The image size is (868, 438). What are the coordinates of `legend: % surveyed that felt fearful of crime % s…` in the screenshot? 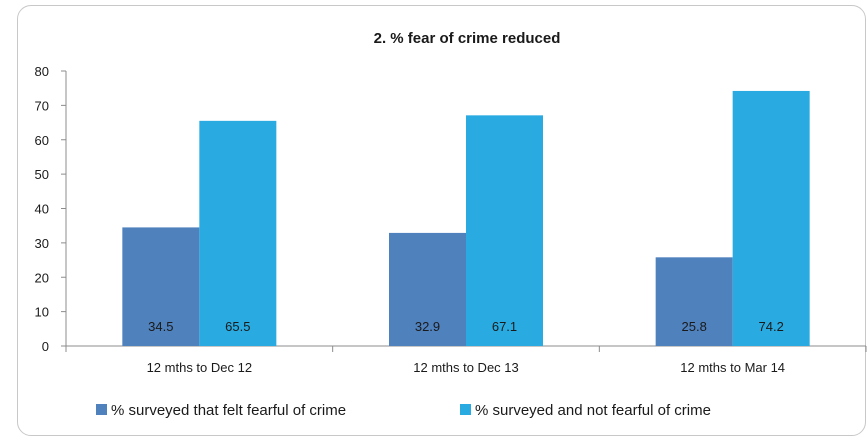 It's located at (403, 410).